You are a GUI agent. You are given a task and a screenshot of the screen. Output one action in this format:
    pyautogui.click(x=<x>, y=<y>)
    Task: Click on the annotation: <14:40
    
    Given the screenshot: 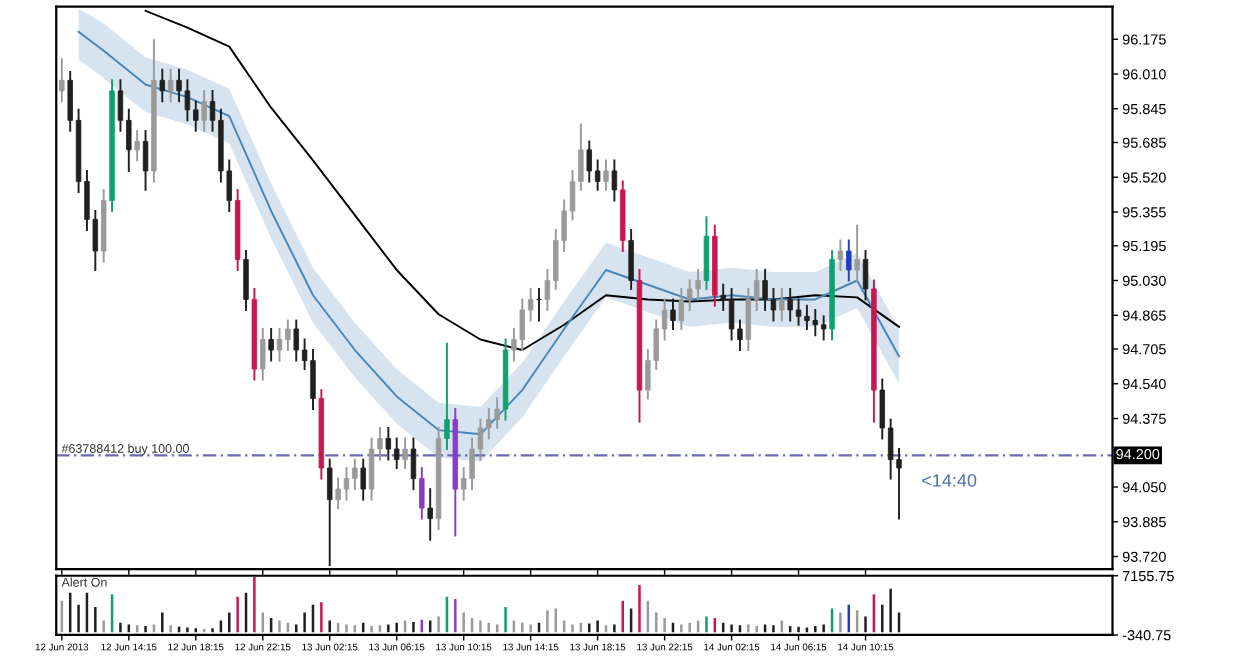 What is the action you would take?
    pyautogui.click(x=949, y=480)
    